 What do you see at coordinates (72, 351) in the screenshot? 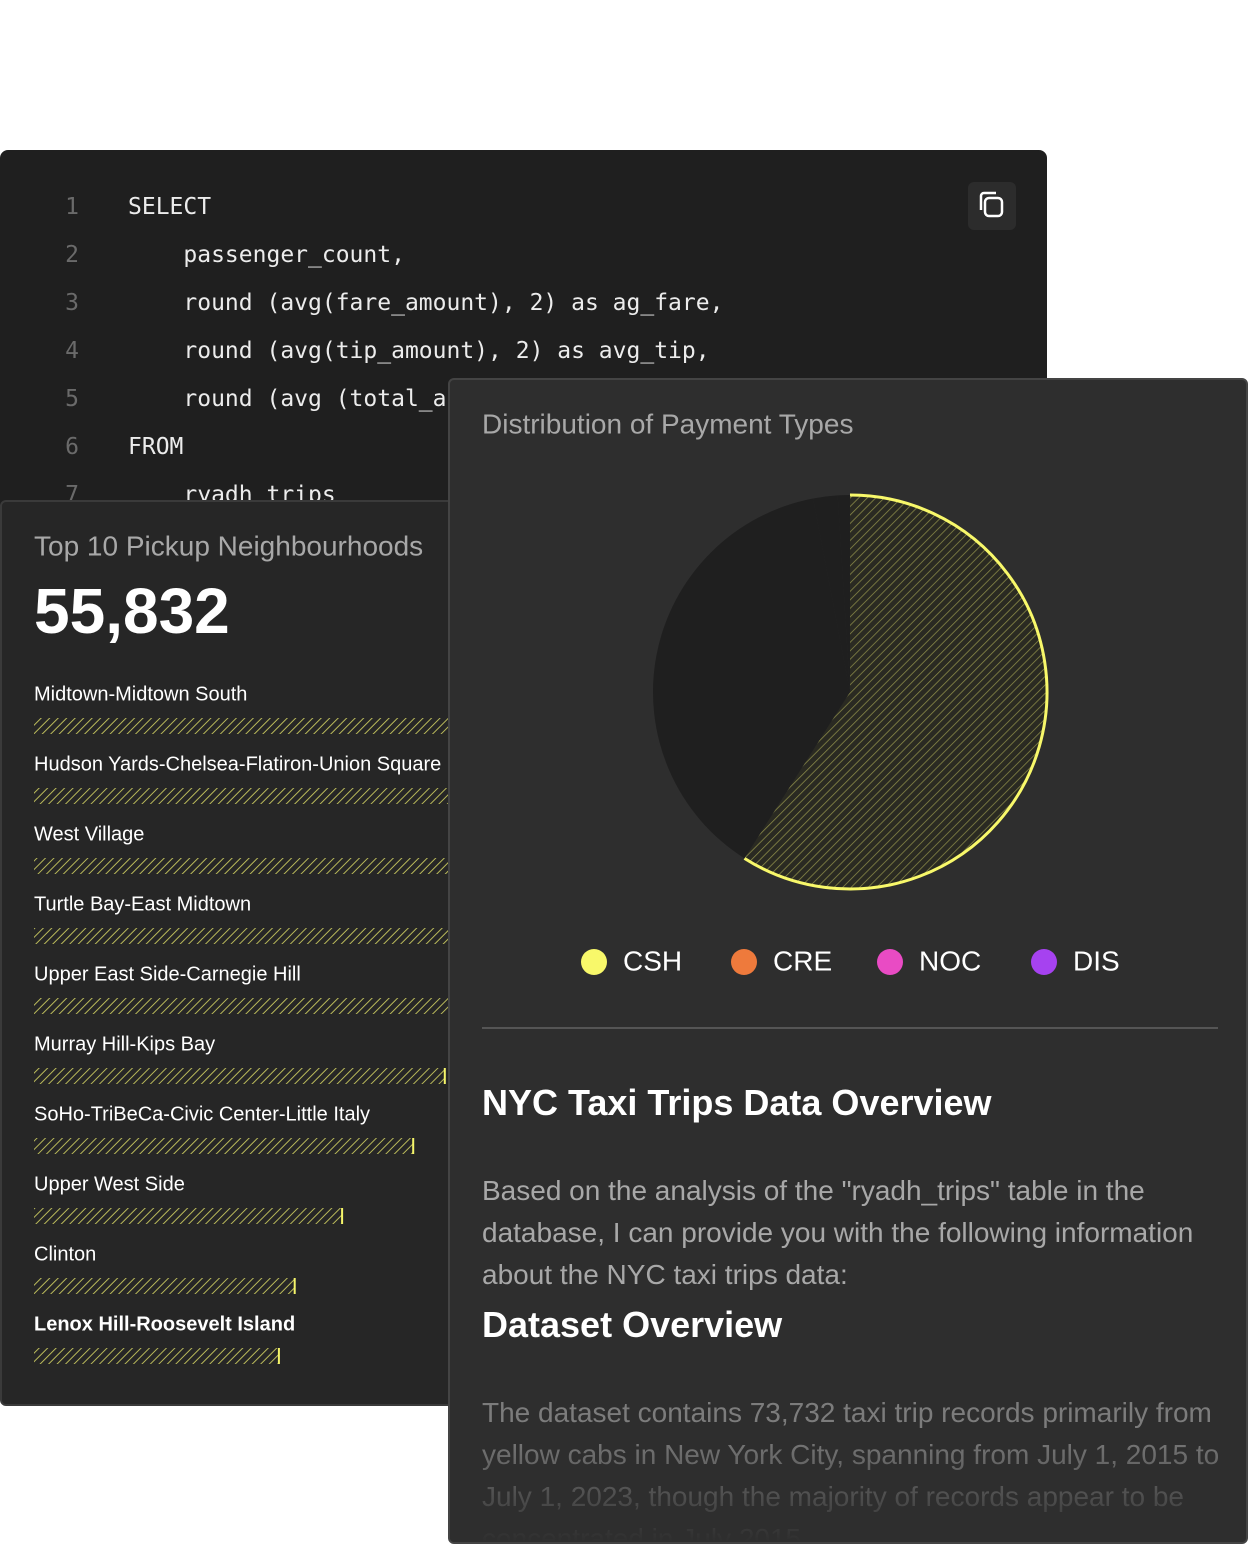
I see `line-number: 4` at bounding box center [72, 351].